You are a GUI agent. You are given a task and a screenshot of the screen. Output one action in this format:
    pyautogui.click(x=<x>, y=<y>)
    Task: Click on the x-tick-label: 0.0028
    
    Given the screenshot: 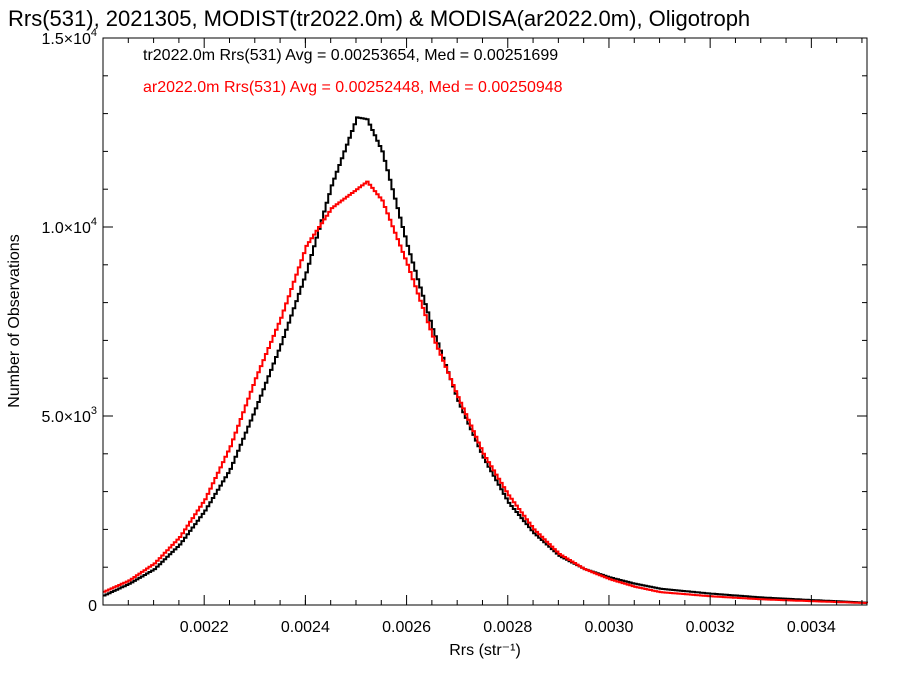 What is the action you would take?
    pyautogui.click(x=507, y=627)
    